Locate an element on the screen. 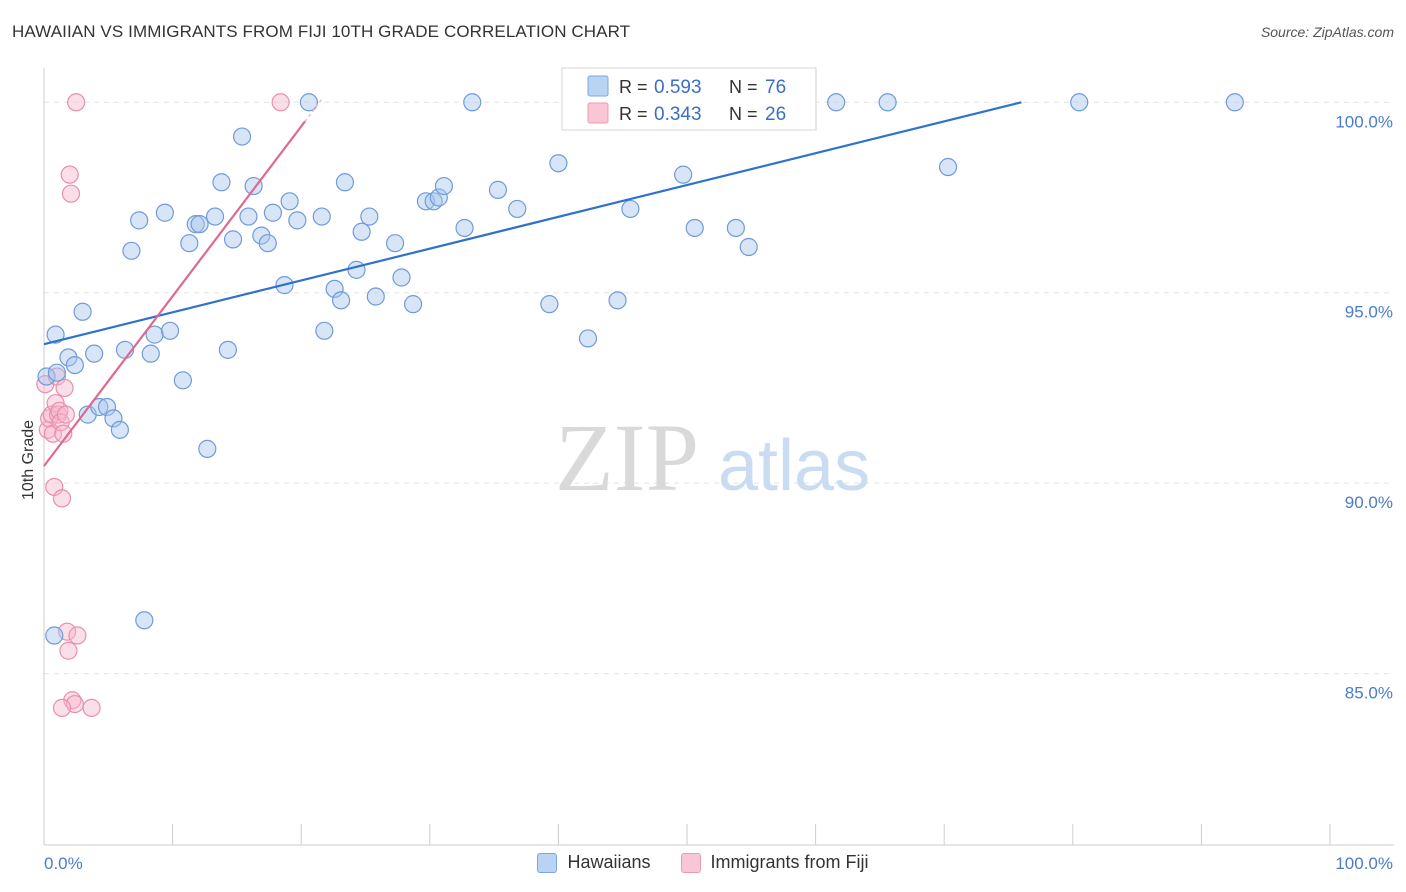 Image resolution: width=1406 pixels, height=892 pixels. watermark-zip: ZIP is located at coordinates (627, 457).